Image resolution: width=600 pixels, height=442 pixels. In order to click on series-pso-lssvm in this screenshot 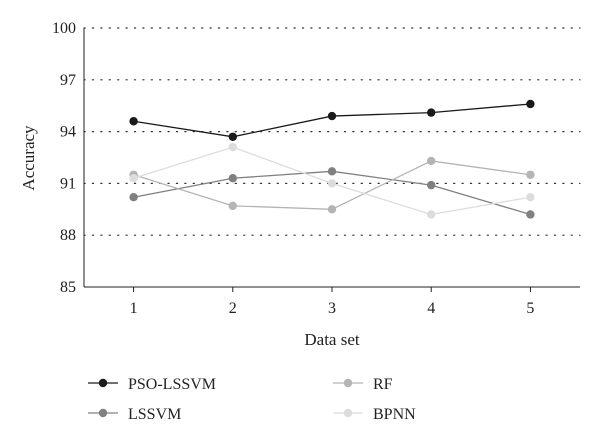, I will do `click(332, 120)`.